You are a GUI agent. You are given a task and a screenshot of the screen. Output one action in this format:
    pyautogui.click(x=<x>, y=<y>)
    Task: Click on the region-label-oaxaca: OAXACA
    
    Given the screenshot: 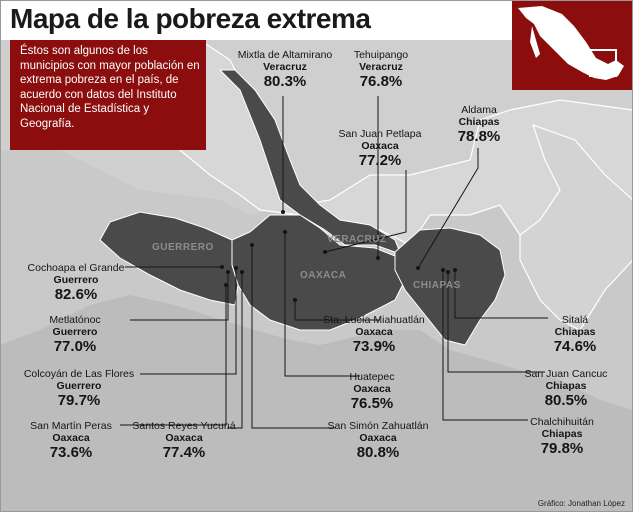 What is the action you would take?
    pyautogui.click(x=323, y=275)
    